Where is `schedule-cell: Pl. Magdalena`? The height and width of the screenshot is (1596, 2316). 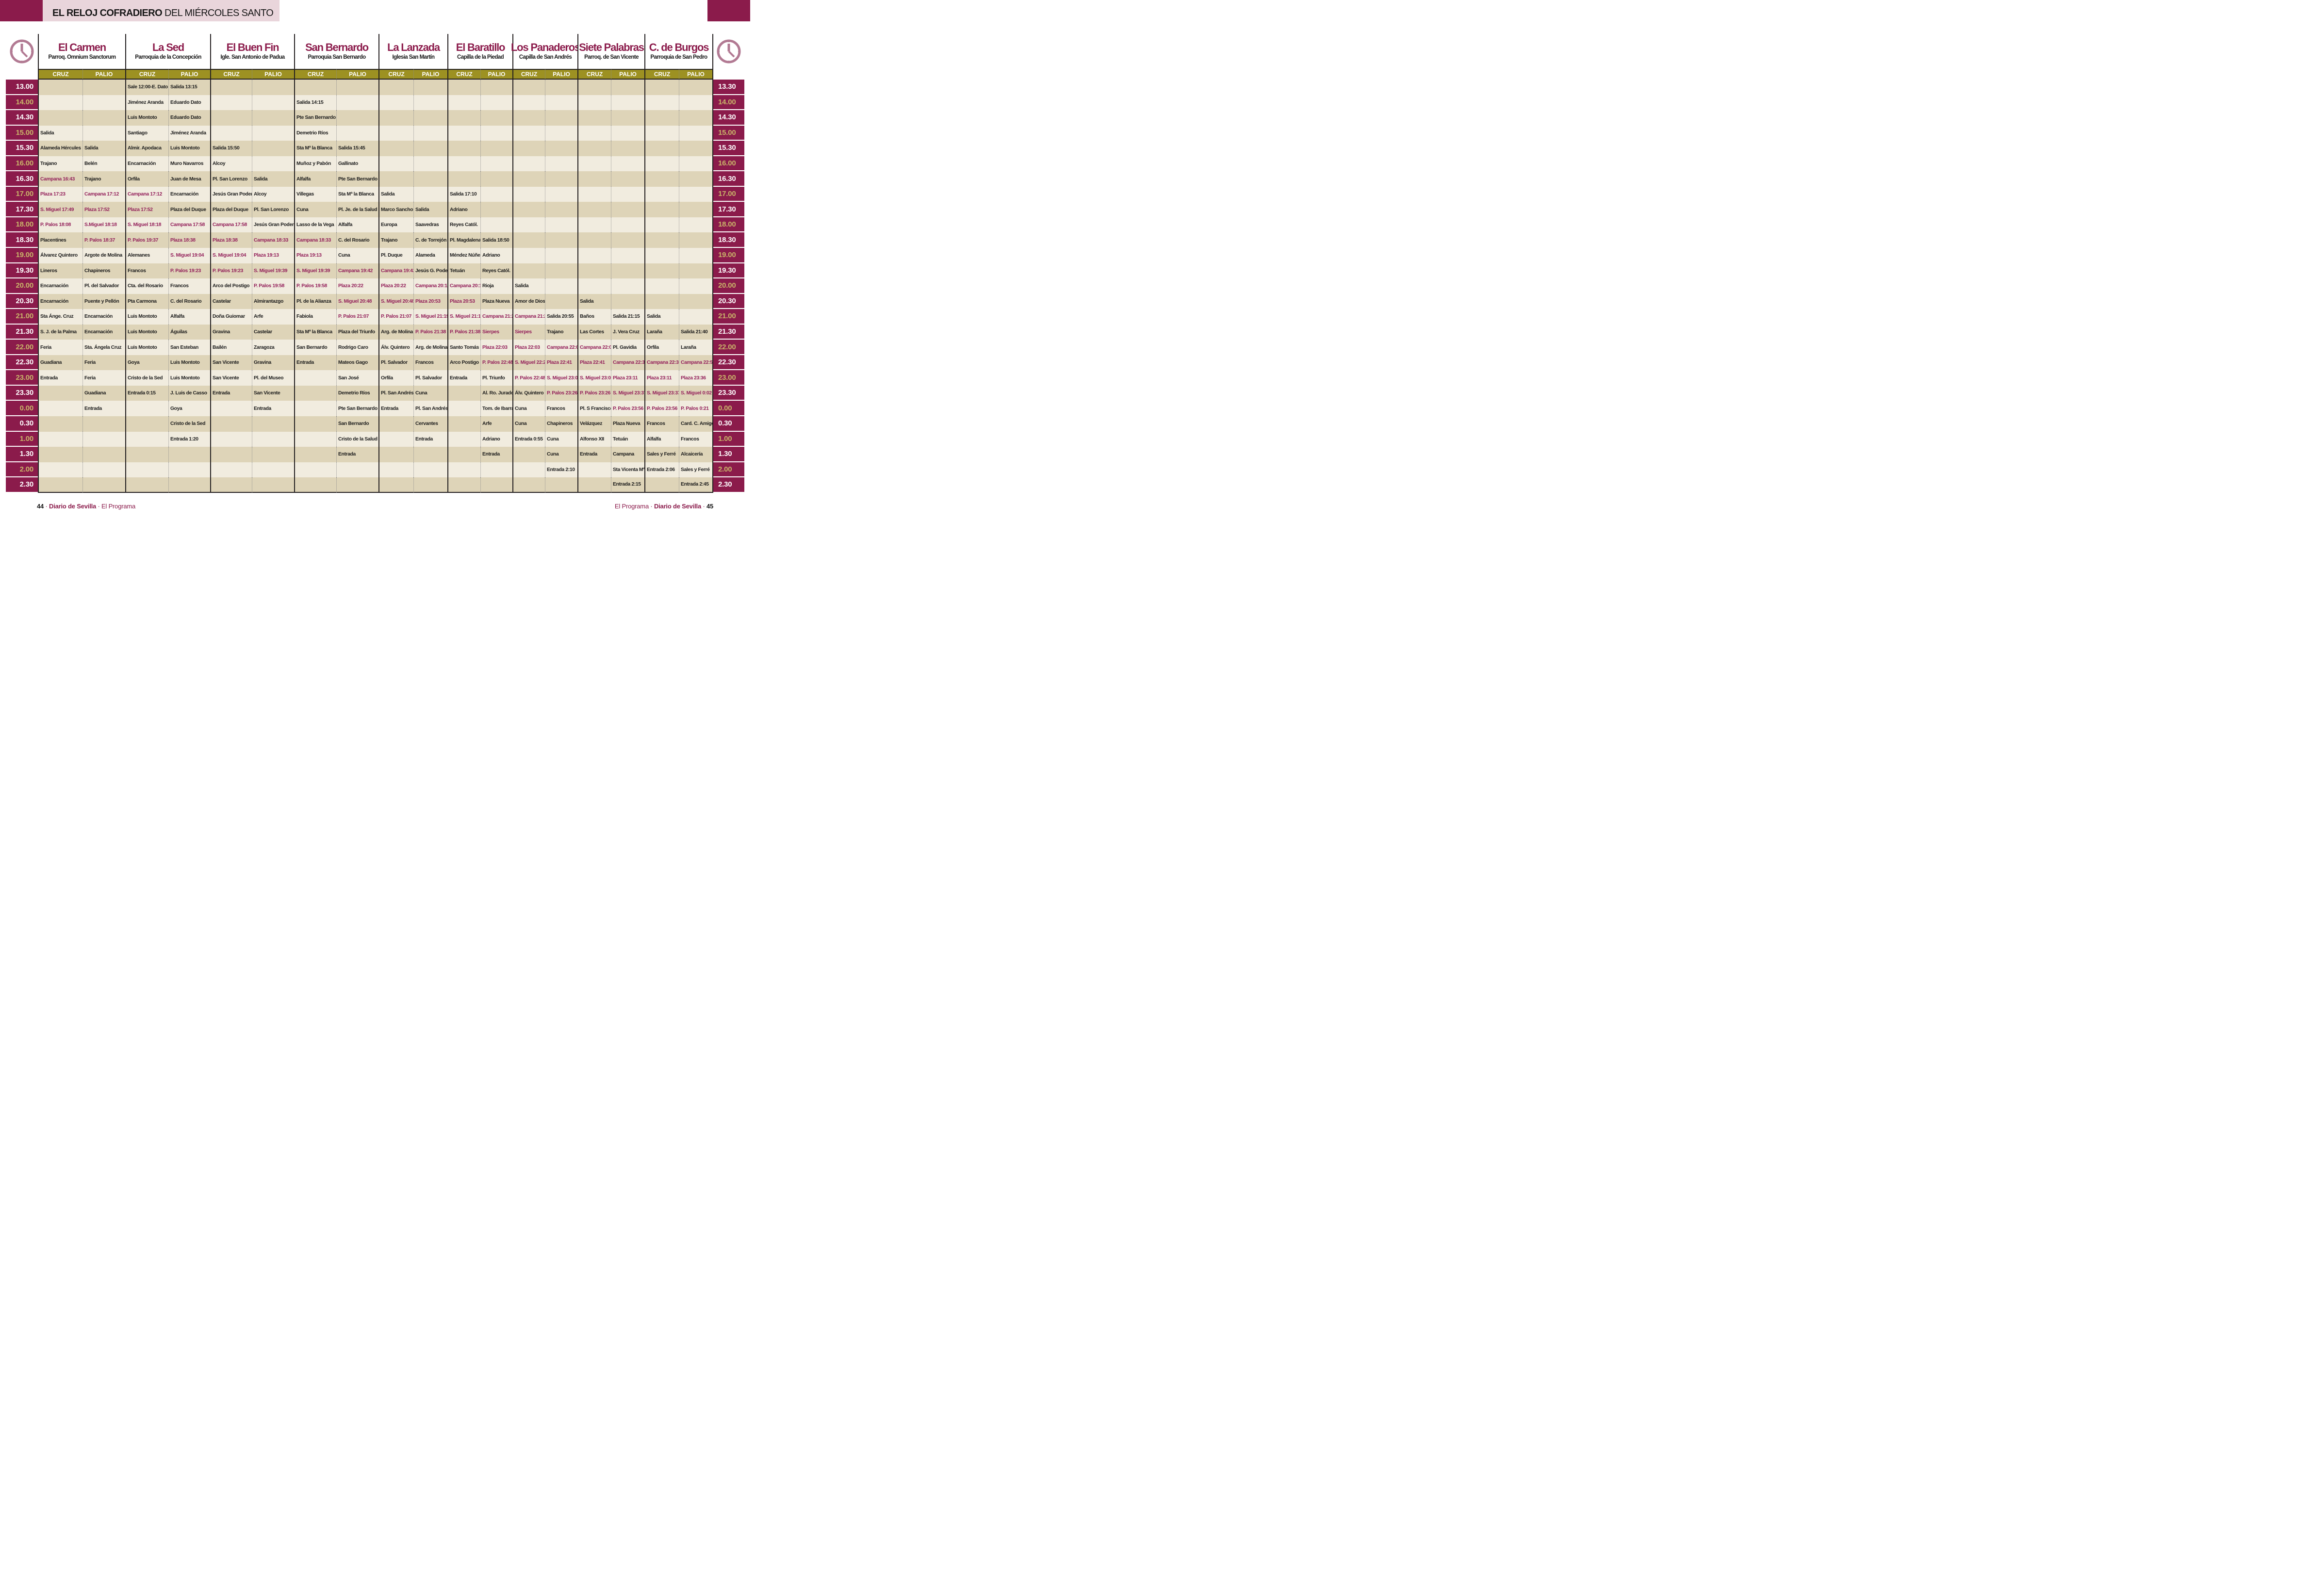
schedule-cell: Pl. Magdalena is located at coordinates (464, 240).